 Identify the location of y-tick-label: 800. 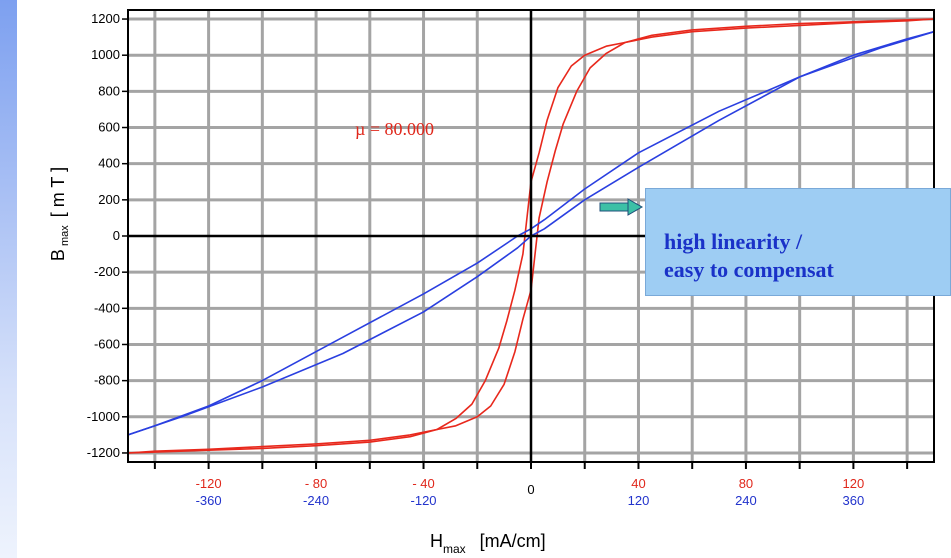
(109, 90).